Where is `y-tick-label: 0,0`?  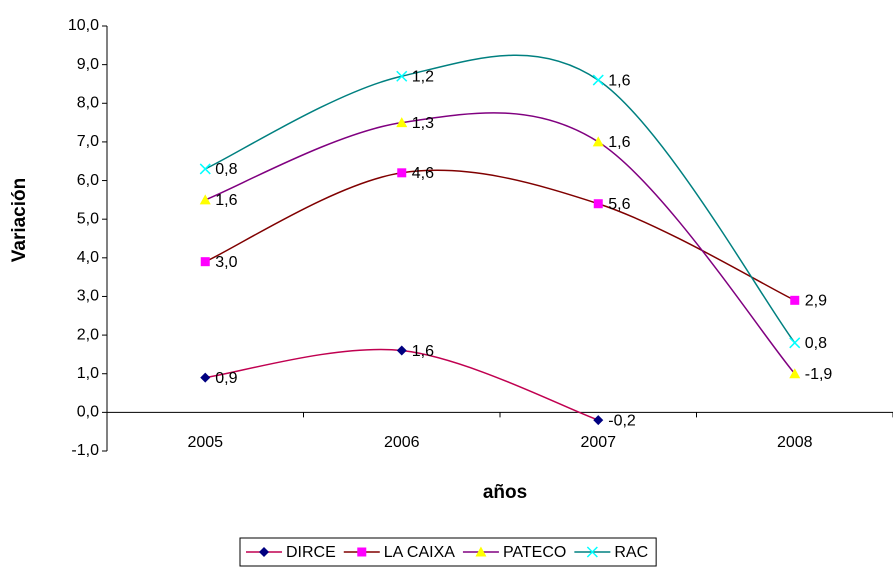 y-tick-label: 0,0 is located at coordinates (88, 412).